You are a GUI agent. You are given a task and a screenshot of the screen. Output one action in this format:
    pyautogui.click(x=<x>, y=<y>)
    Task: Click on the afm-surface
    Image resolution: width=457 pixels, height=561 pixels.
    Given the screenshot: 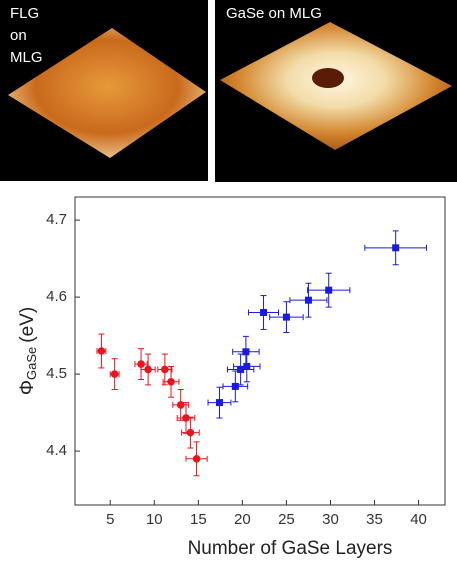 What is the action you would take?
    pyautogui.click(x=107, y=93)
    